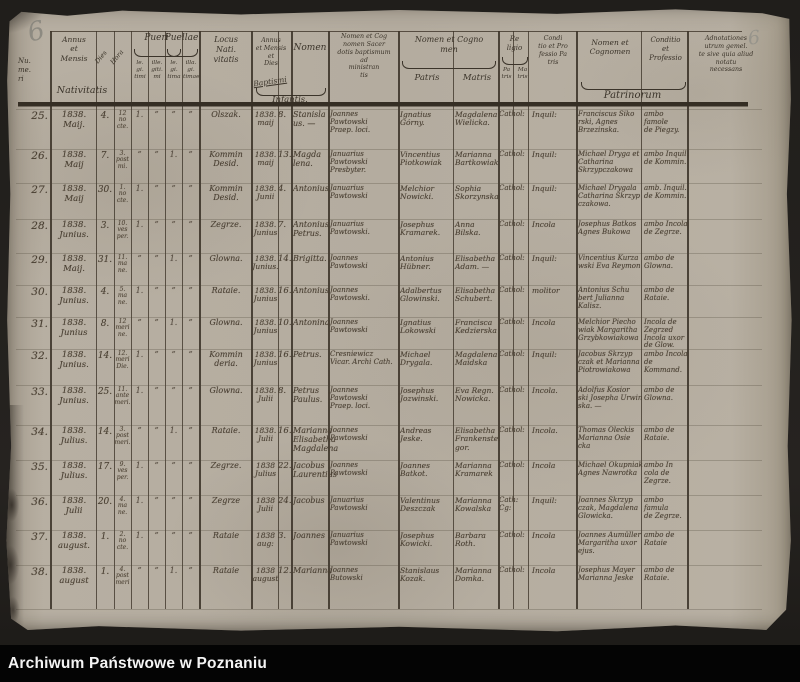 This screenshot has width=800, height=682. Describe the element at coordinates (282, 536) in the screenshot. I see `cell-bapt_day: 3.` at that location.